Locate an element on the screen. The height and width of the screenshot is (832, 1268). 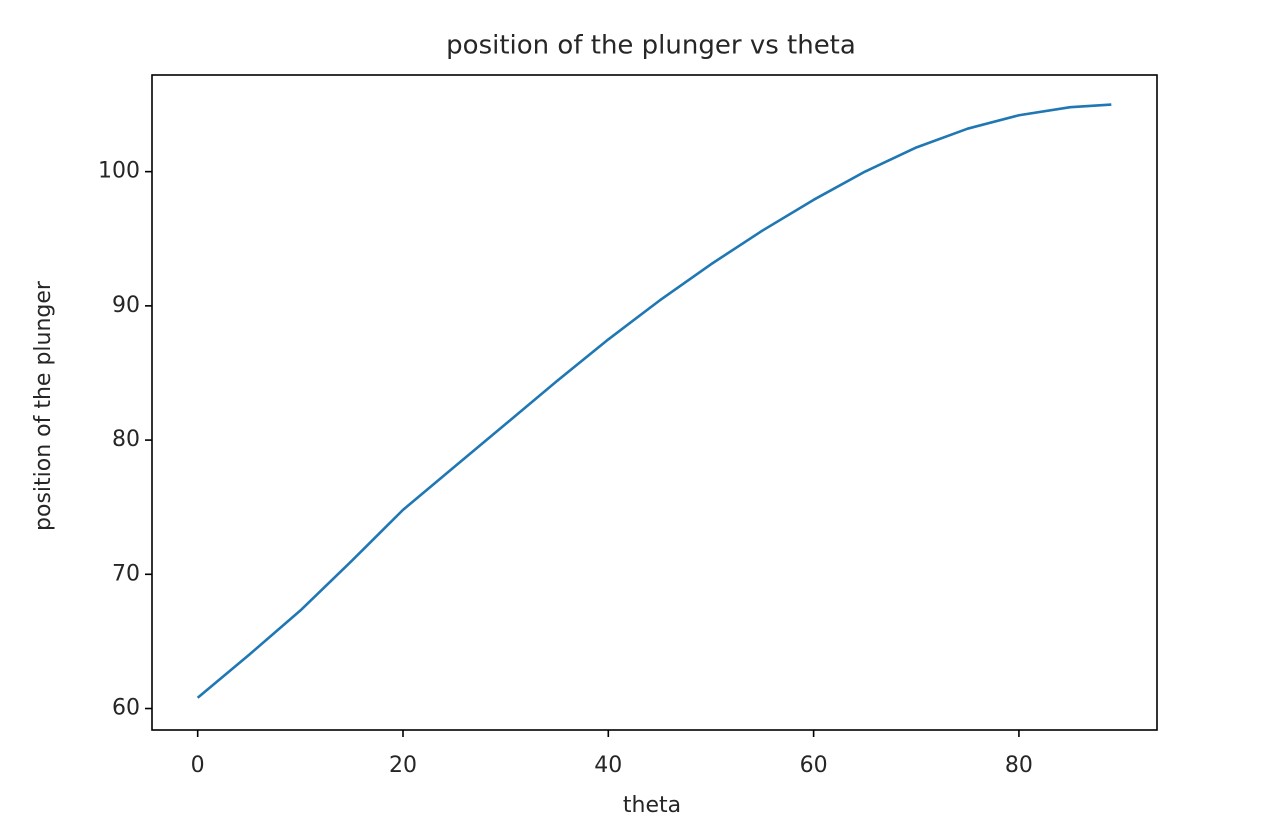
x-tick-label: 20 is located at coordinates (403, 765).